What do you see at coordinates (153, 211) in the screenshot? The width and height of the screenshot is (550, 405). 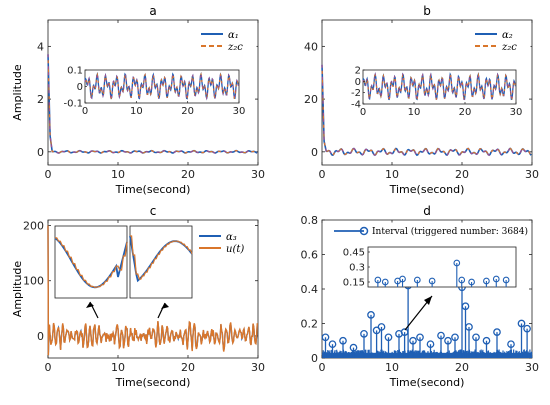 I see `panel-title: c` at bounding box center [153, 211].